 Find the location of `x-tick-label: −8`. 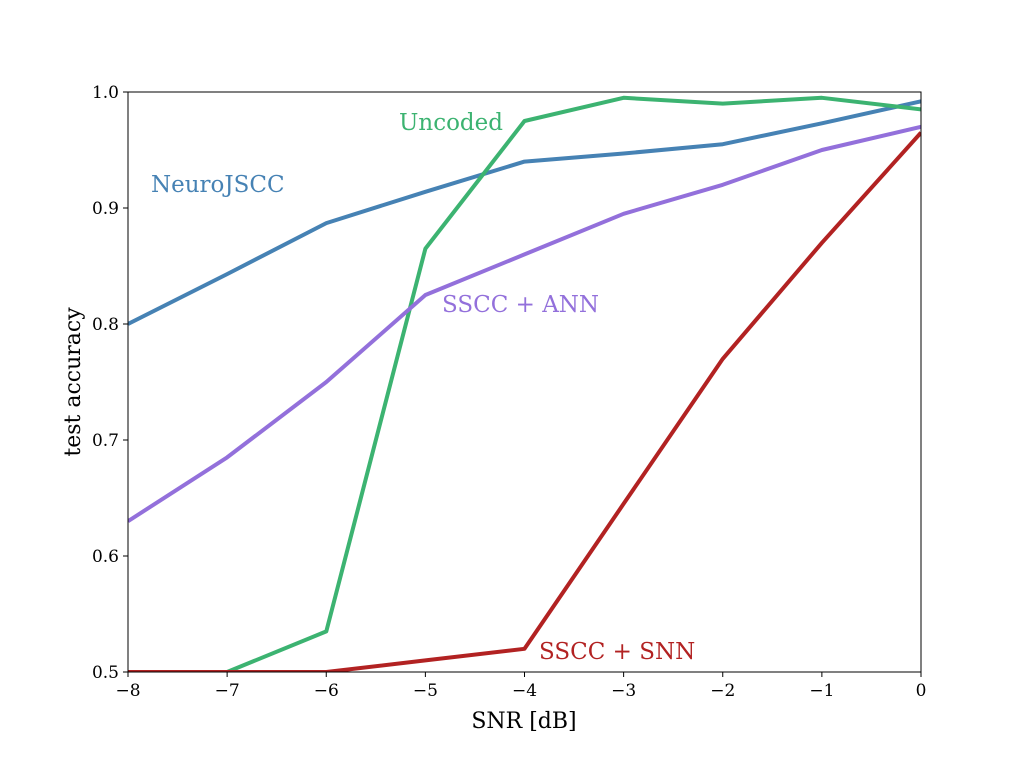

x-tick-label: −8 is located at coordinates (127, 691).